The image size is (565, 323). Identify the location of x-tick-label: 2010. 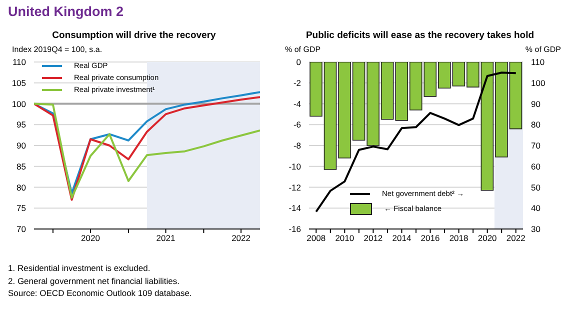
(344, 238).